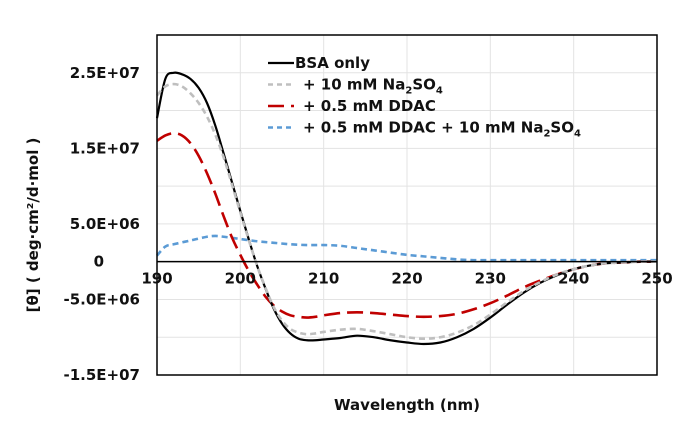 Image resolution: width=700 pixels, height=424 pixels. I want to click on x-axis-ticks: 190 200 210 220 230 240 250, so click(406, 279).